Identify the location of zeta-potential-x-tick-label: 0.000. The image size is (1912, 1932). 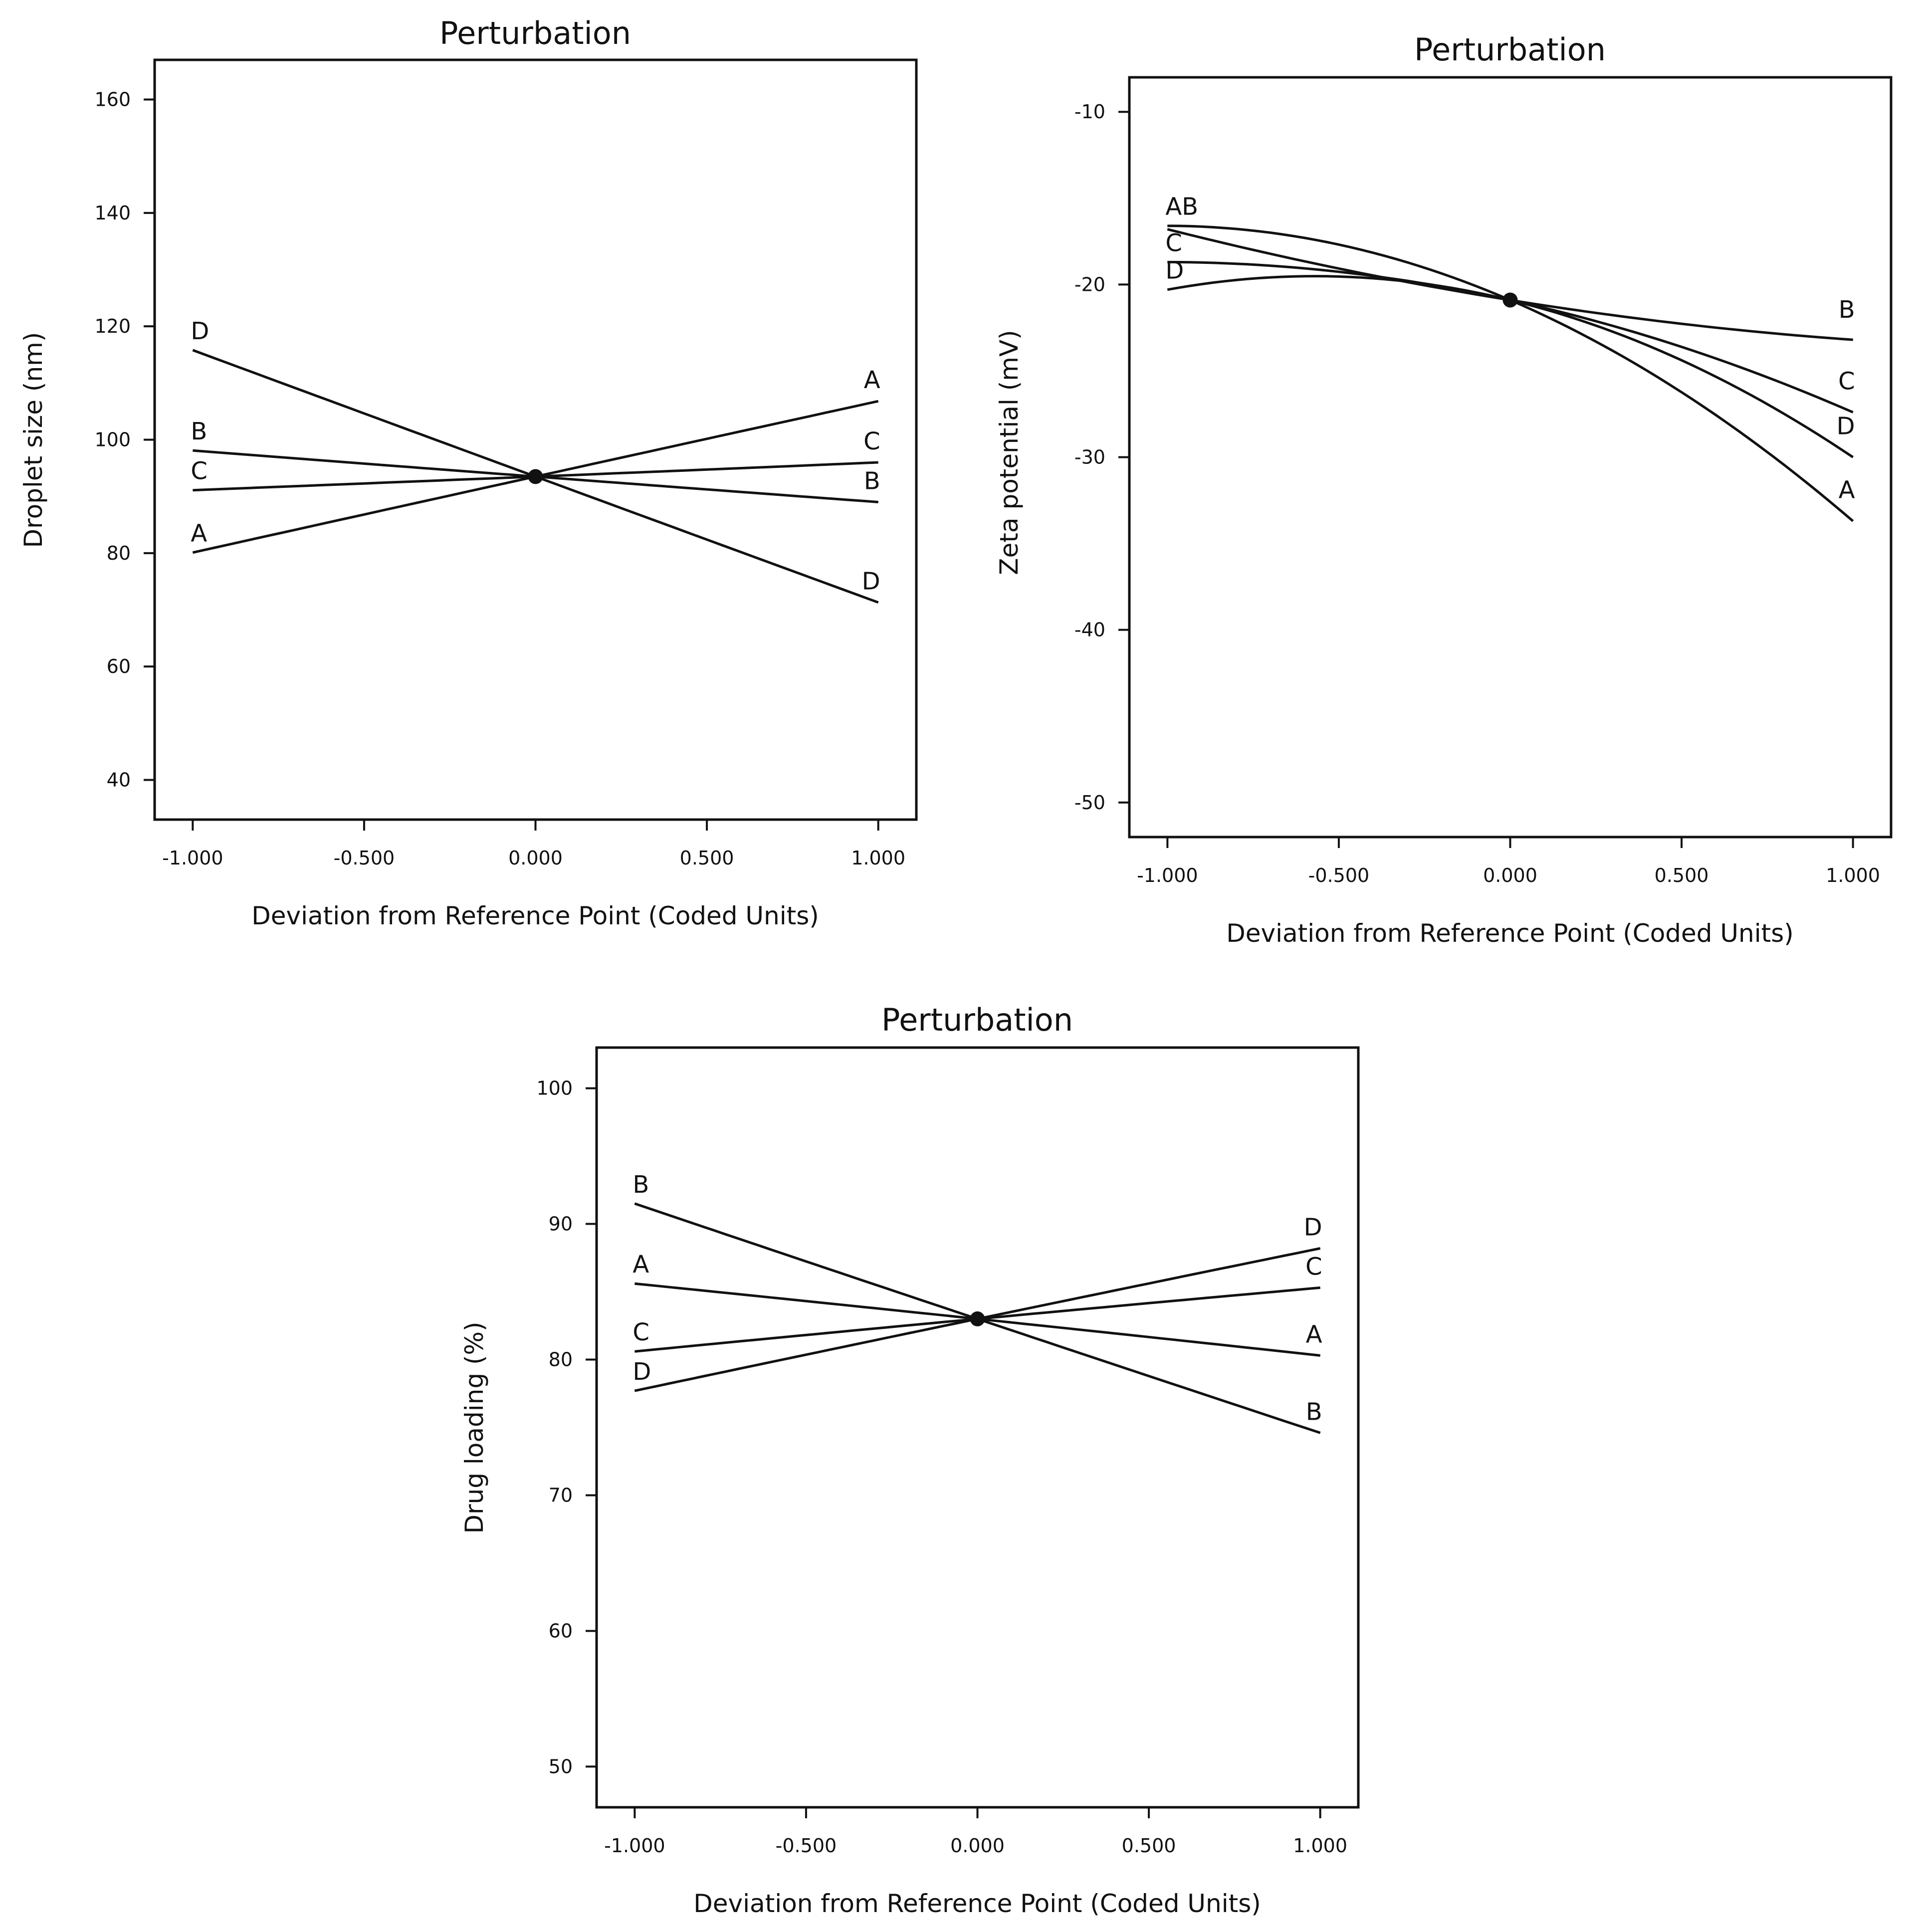
(1510, 875).